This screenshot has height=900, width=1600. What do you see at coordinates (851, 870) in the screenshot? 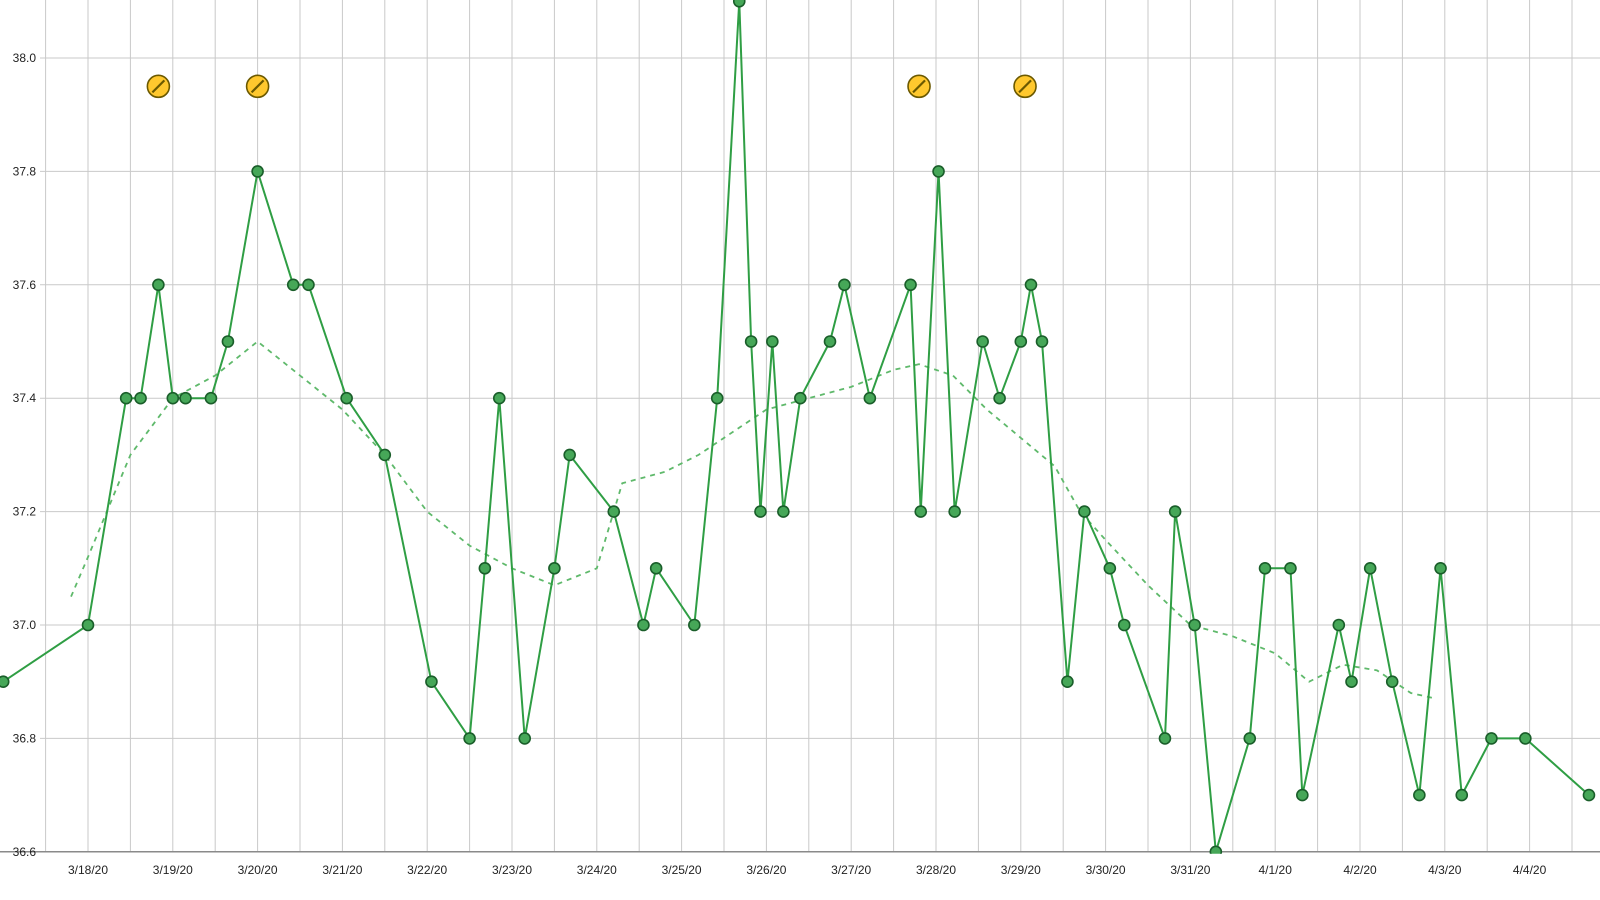
I see `x-tick-label: 3/27/20` at bounding box center [851, 870].